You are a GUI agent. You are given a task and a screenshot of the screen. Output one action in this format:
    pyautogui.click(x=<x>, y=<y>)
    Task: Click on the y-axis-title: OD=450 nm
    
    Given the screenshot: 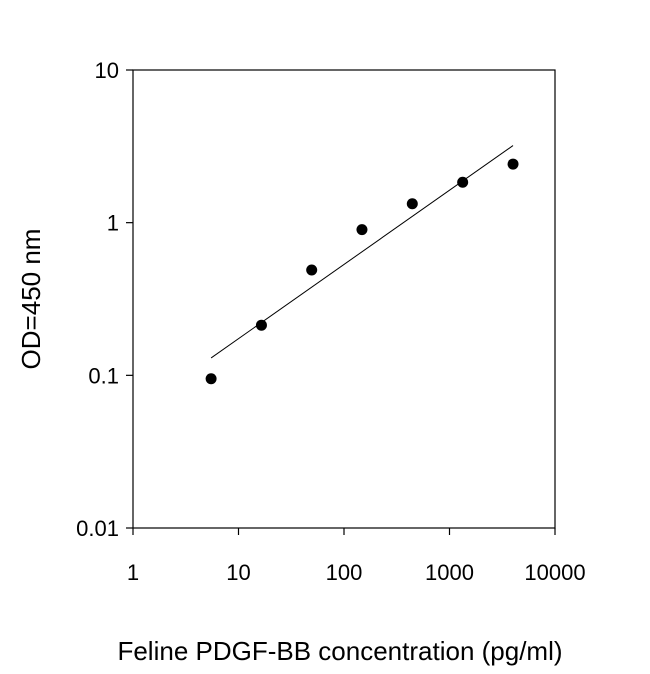 What is the action you would take?
    pyautogui.click(x=31, y=299)
    